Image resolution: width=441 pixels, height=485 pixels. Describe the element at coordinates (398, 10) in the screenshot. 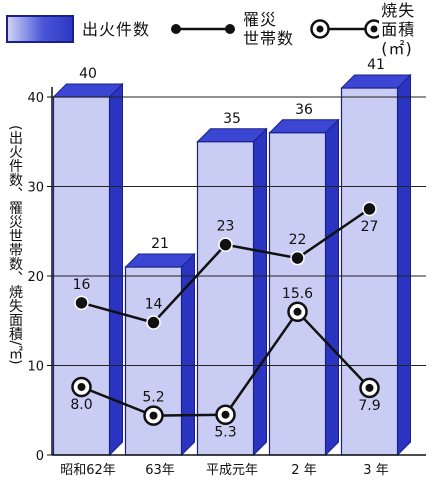

I see `legend-label-area-line1: 焼失` at that location.